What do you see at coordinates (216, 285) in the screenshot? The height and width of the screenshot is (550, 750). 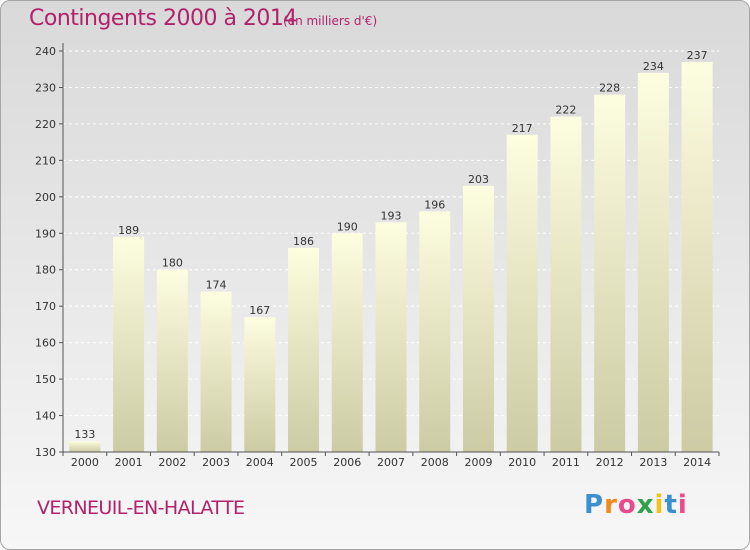 I see `data-label: 174` at bounding box center [216, 285].